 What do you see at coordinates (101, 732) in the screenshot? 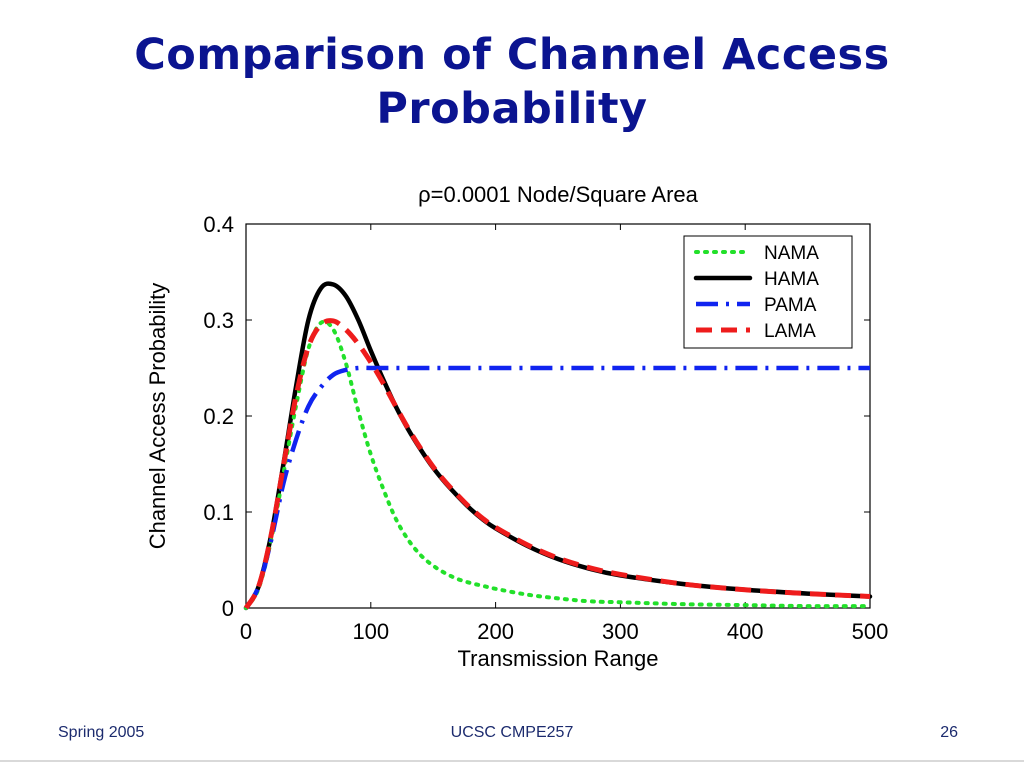
I see `footer-term: Spring 2005` at bounding box center [101, 732].